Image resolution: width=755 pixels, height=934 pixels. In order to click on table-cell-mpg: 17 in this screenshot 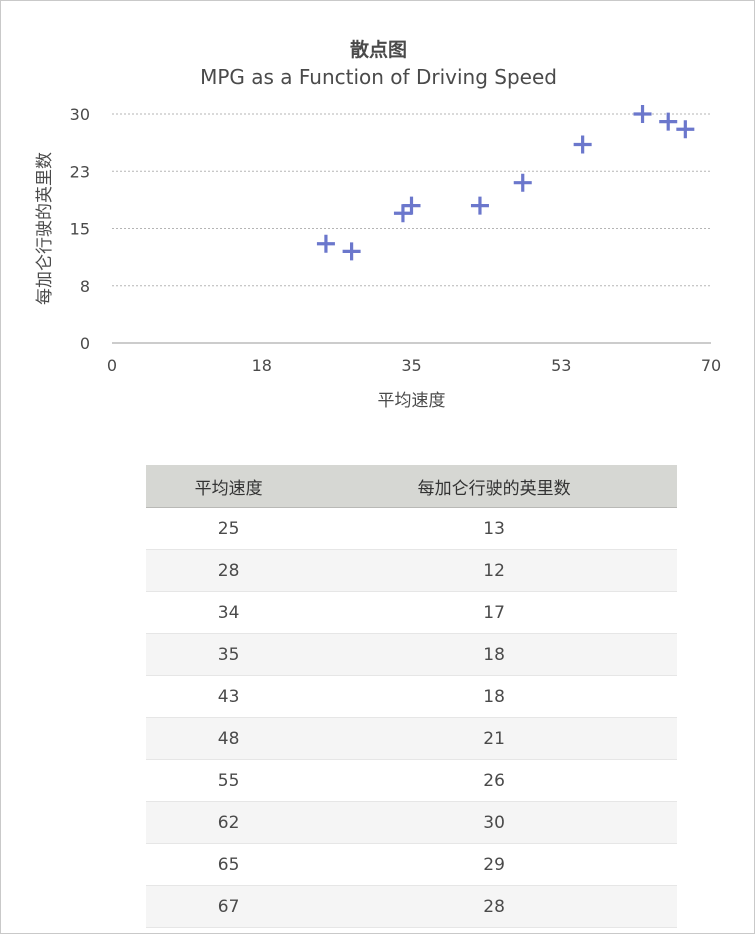, I will do `click(494, 612)`.